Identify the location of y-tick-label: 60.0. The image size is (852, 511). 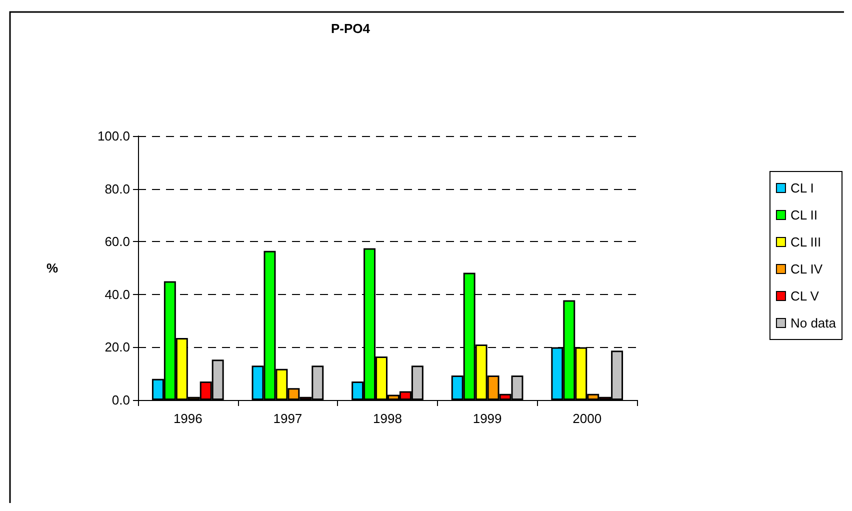
(117, 242).